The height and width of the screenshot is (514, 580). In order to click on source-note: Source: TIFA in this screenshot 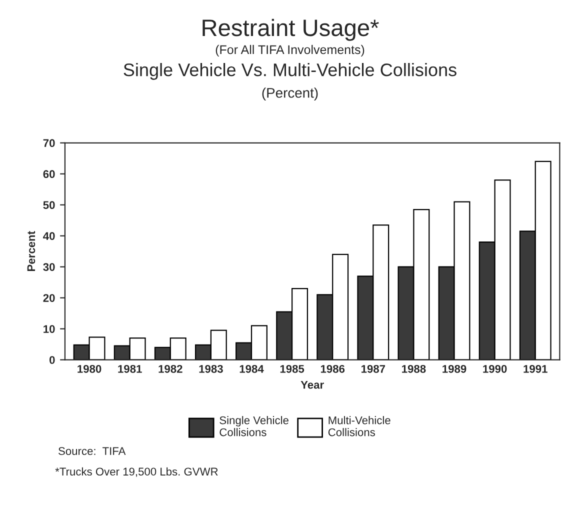, I will do `click(92, 451)`.